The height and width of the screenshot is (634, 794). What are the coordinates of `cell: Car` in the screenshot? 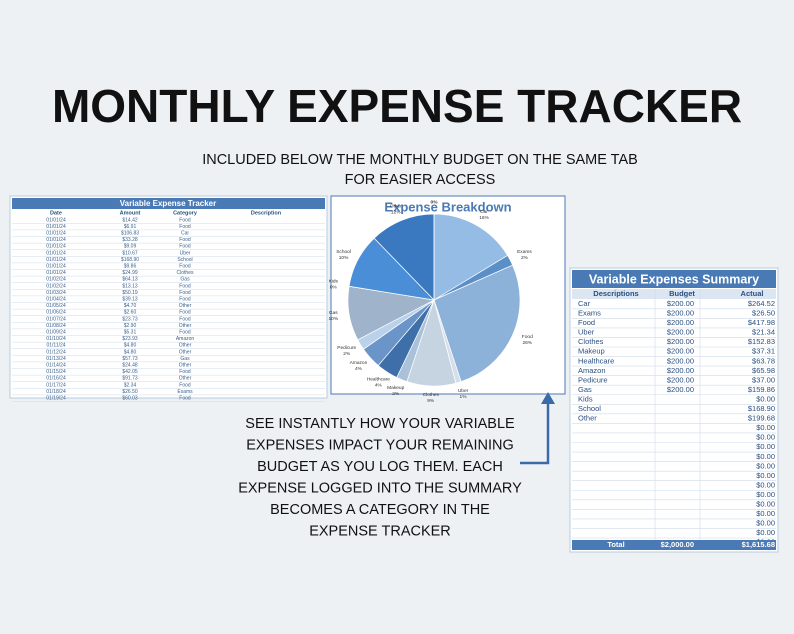 It's located at (185, 234).